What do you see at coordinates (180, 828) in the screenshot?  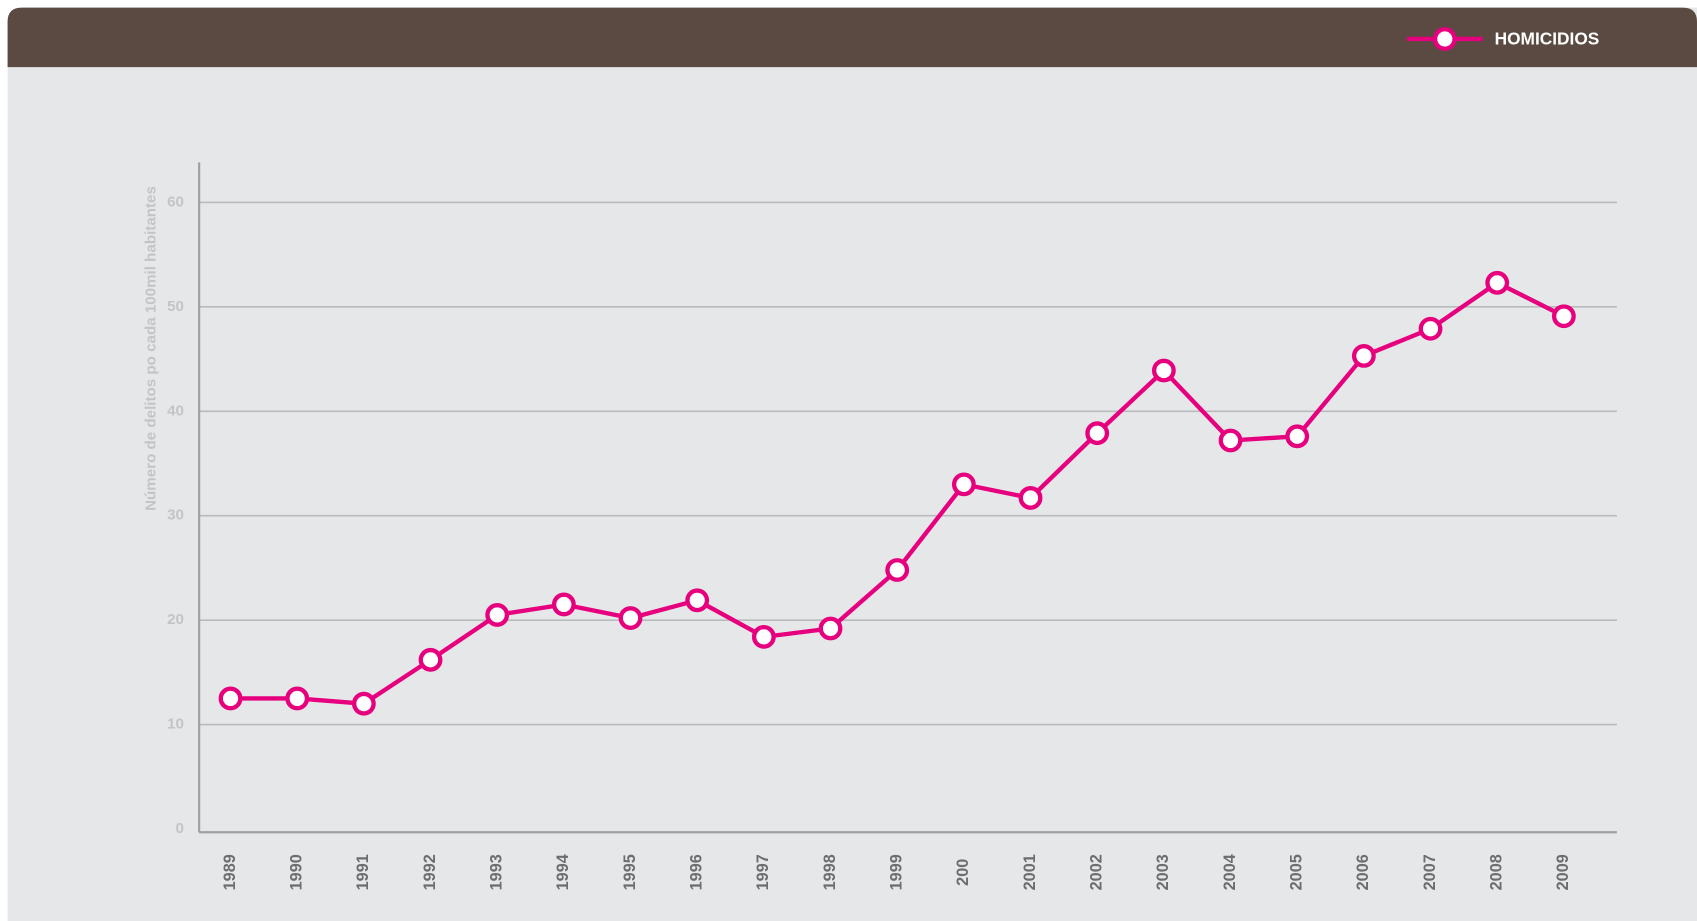 I see `y-tick-label: 0` at bounding box center [180, 828].